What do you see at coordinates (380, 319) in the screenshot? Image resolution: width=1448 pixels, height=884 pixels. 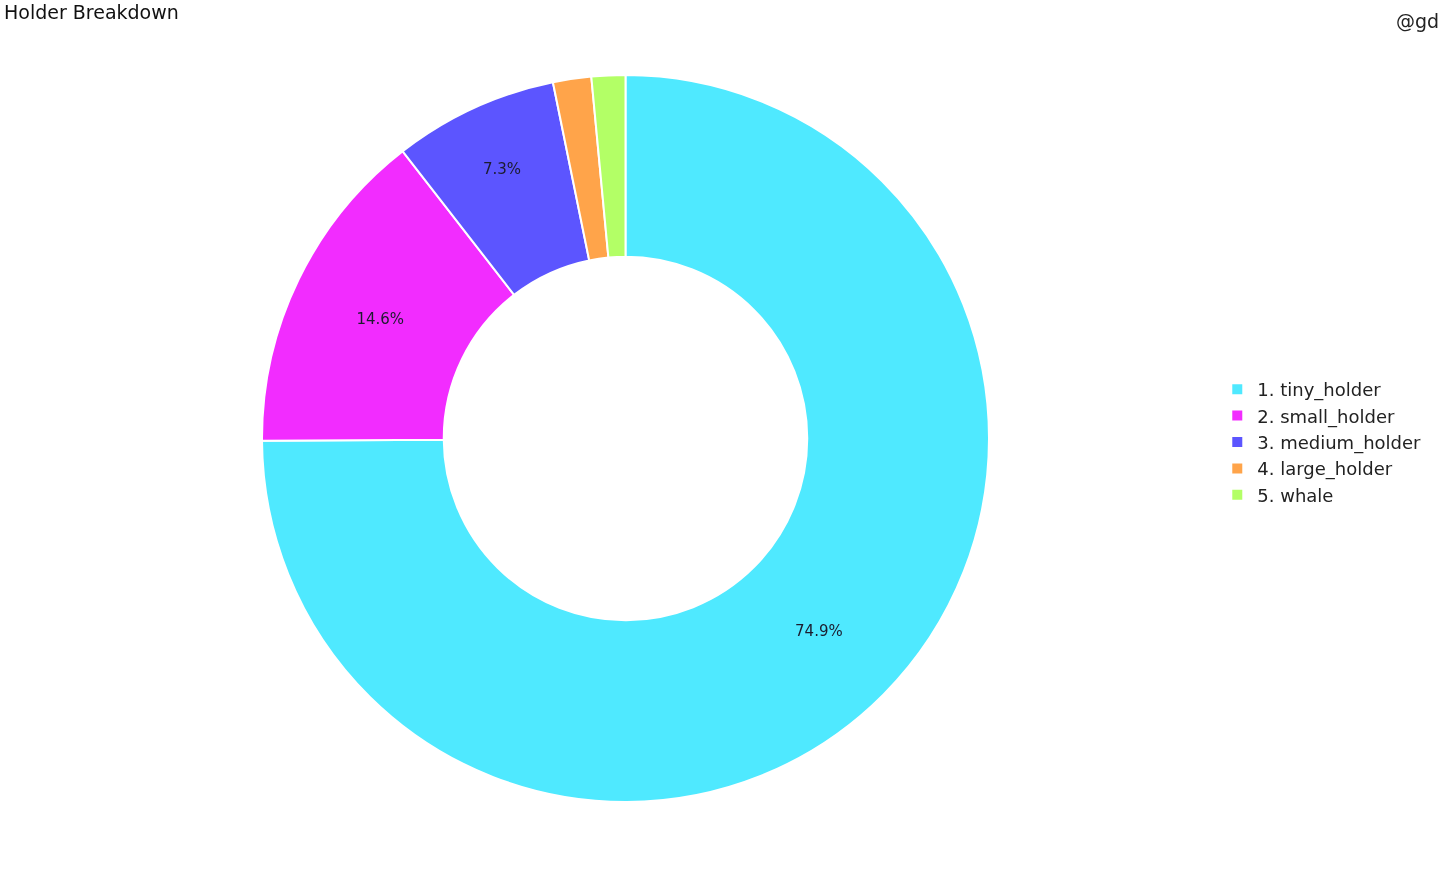 I see `data-label: 14.6%` at bounding box center [380, 319].